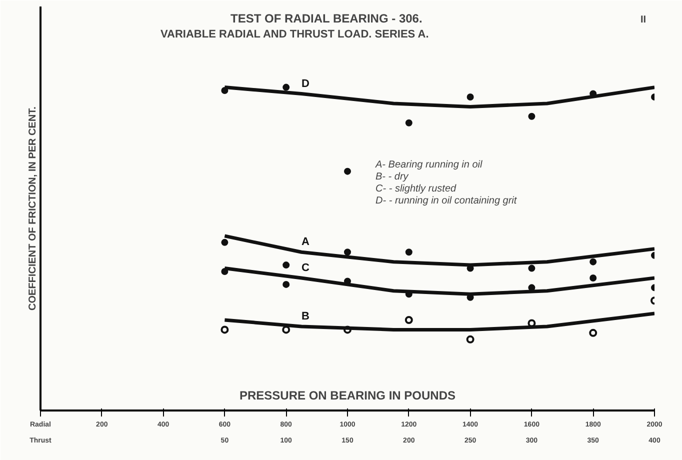 This screenshot has width=682, height=460. Describe the element at coordinates (305, 84) in the screenshot. I see `series-label: D` at that location.